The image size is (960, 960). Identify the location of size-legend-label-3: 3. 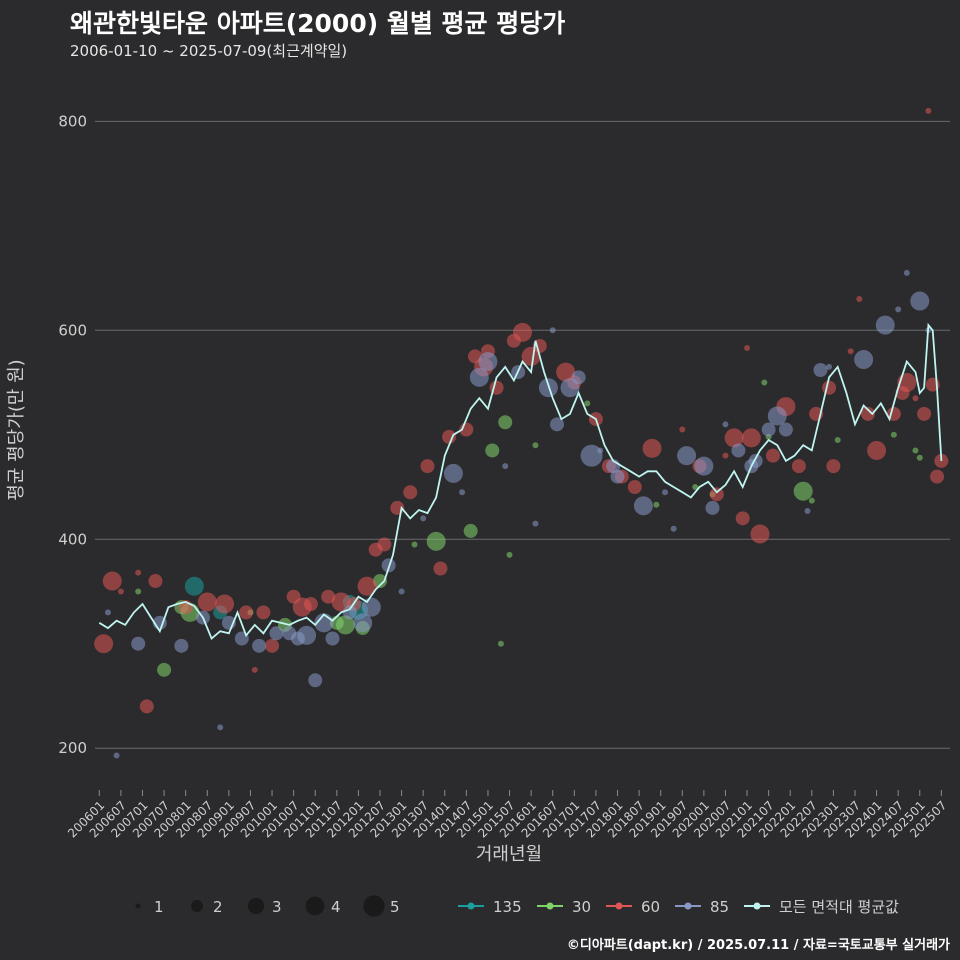
(277, 907).